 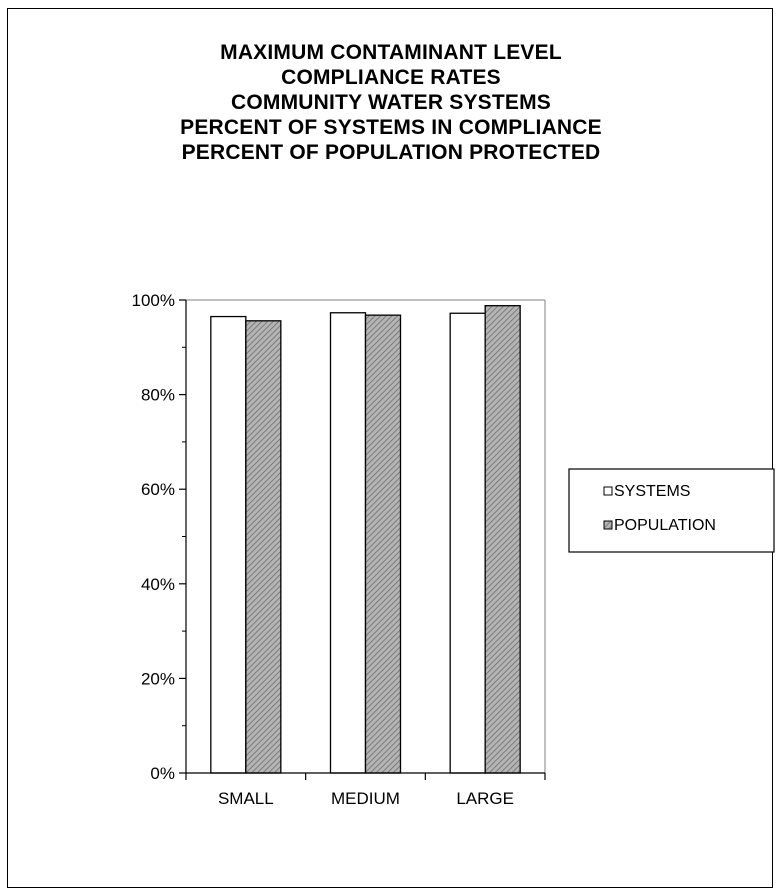 What do you see at coordinates (391, 77) in the screenshot?
I see `title-line: COMPLIANCE RATES` at bounding box center [391, 77].